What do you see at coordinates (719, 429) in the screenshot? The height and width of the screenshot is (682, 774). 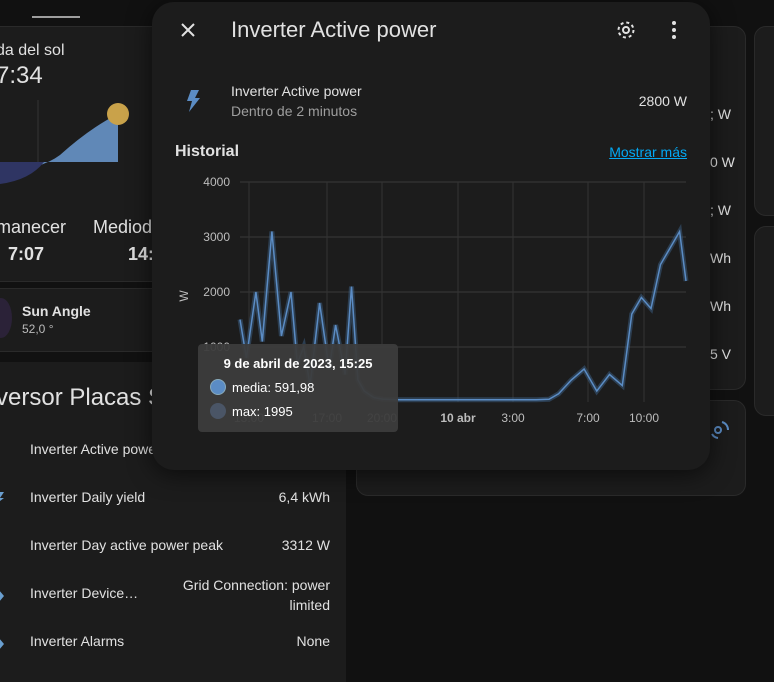 I see `radar-icon` at bounding box center [719, 429].